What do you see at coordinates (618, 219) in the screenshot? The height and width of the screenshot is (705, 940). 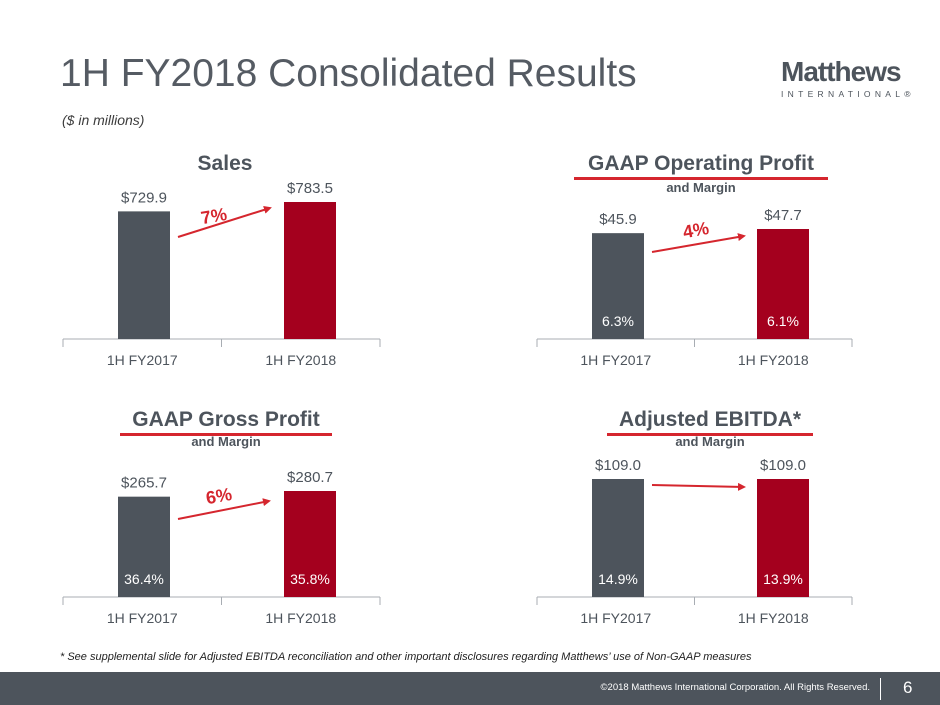 I see `data-label: $45.9` at bounding box center [618, 219].